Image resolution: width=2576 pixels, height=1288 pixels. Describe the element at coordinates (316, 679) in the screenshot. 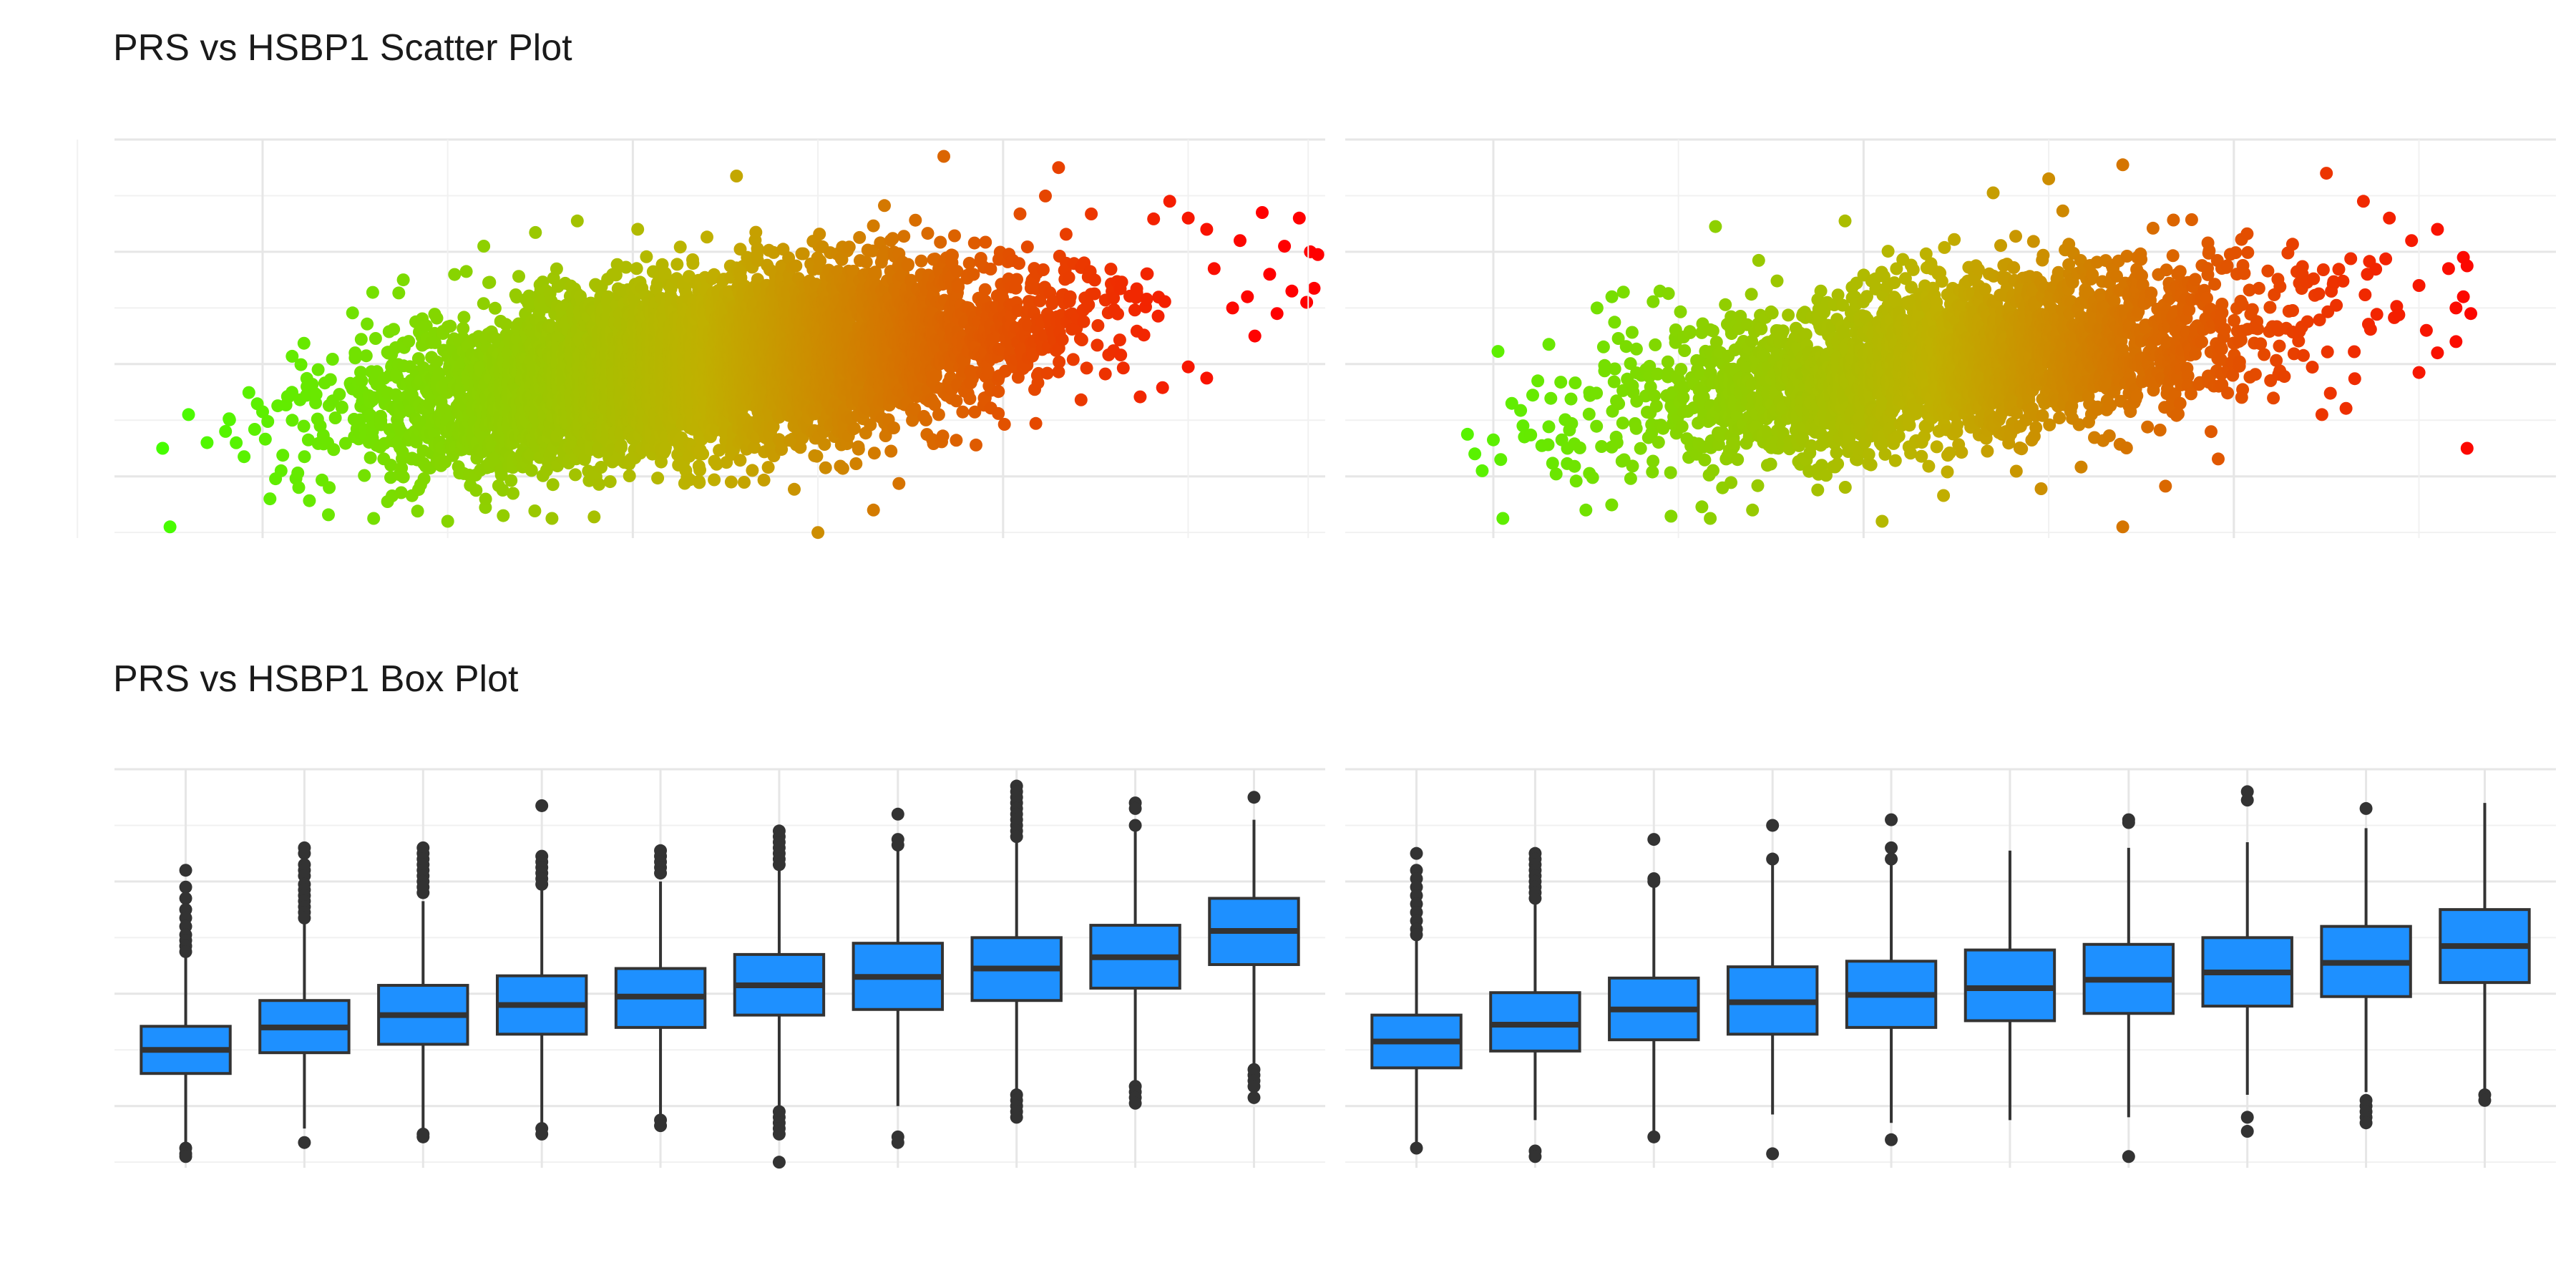

I see `box-plot-title: PRS vs HSBP1 Box Plot` at that location.